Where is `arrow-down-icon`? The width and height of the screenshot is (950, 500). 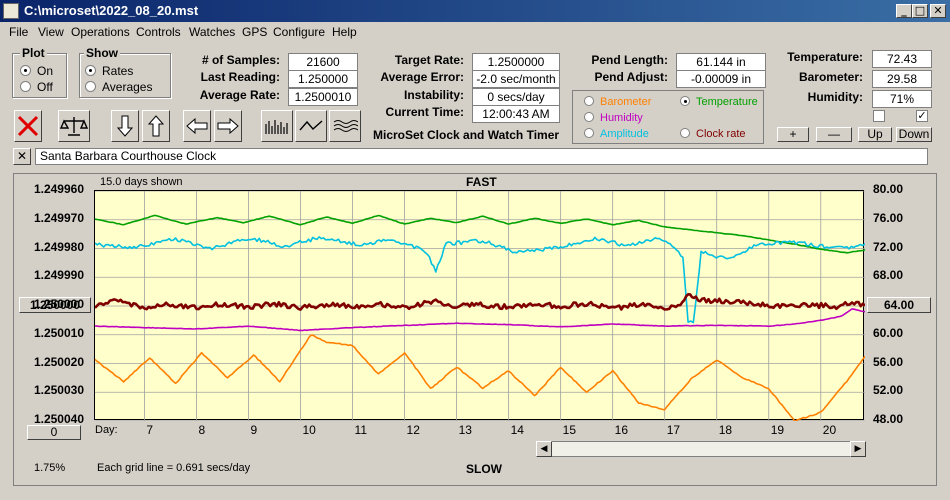 arrow-down-icon is located at coordinates (125, 126).